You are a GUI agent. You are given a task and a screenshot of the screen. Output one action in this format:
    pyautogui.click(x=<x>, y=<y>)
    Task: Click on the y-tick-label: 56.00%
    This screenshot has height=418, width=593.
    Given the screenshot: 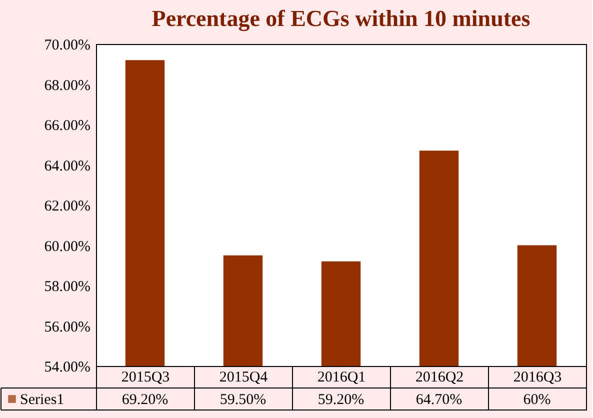 What is the action you would take?
    pyautogui.click(x=67, y=327)
    